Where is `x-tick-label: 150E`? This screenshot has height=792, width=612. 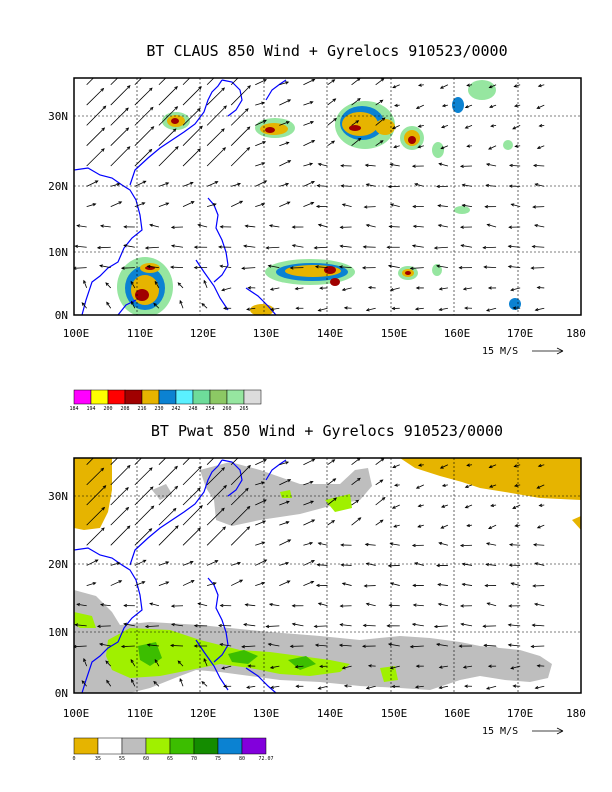
x-tick-label: 150E is located at coordinates (394, 333).